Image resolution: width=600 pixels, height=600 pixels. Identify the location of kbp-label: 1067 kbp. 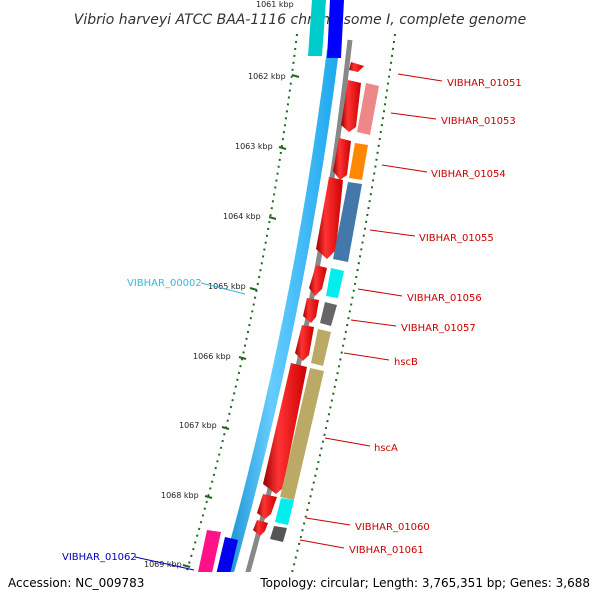
(198, 425).